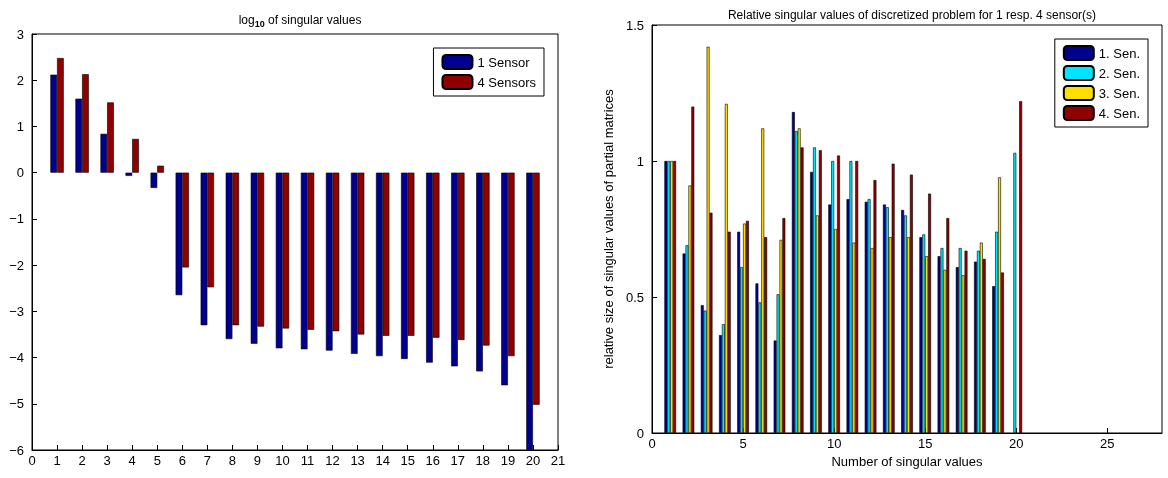 The image size is (1168, 478). What do you see at coordinates (16, 358) in the screenshot?
I see `y-tick-label: −4` at bounding box center [16, 358].